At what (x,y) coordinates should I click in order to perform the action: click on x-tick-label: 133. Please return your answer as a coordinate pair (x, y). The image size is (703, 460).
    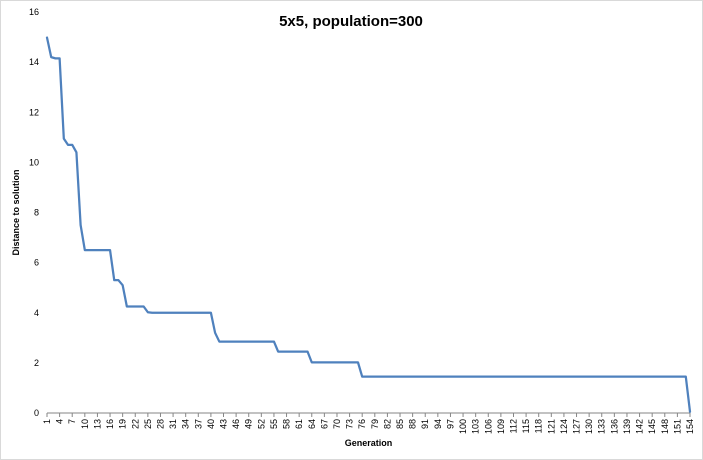
    Looking at the image, I should click on (602, 426).